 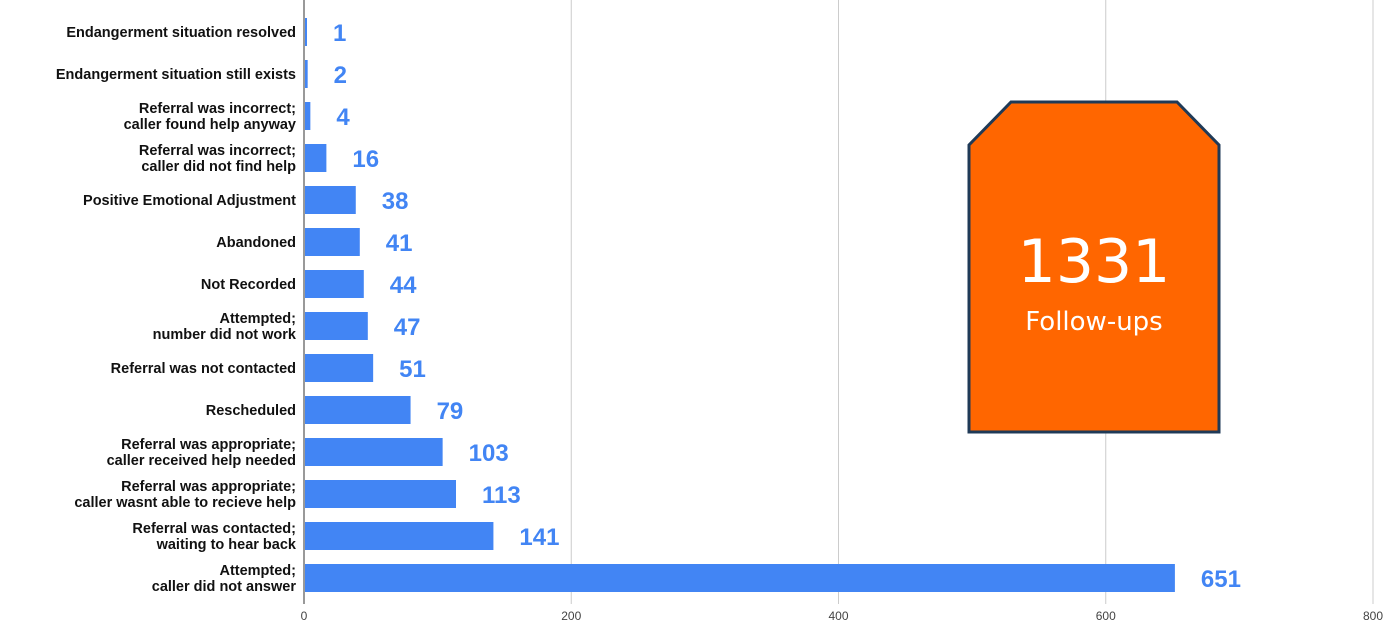 What do you see at coordinates (501, 495) in the screenshot?
I see `value-label: 113` at bounding box center [501, 495].